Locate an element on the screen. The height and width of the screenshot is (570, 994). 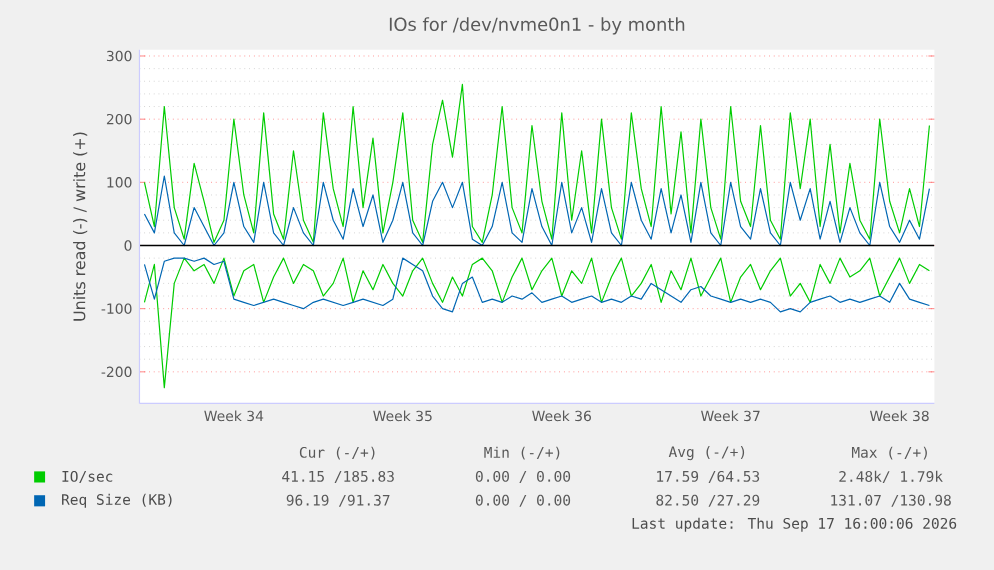
chart-title: IOs for /dev/nvme0n1 - by month is located at coordinates (537, 26).